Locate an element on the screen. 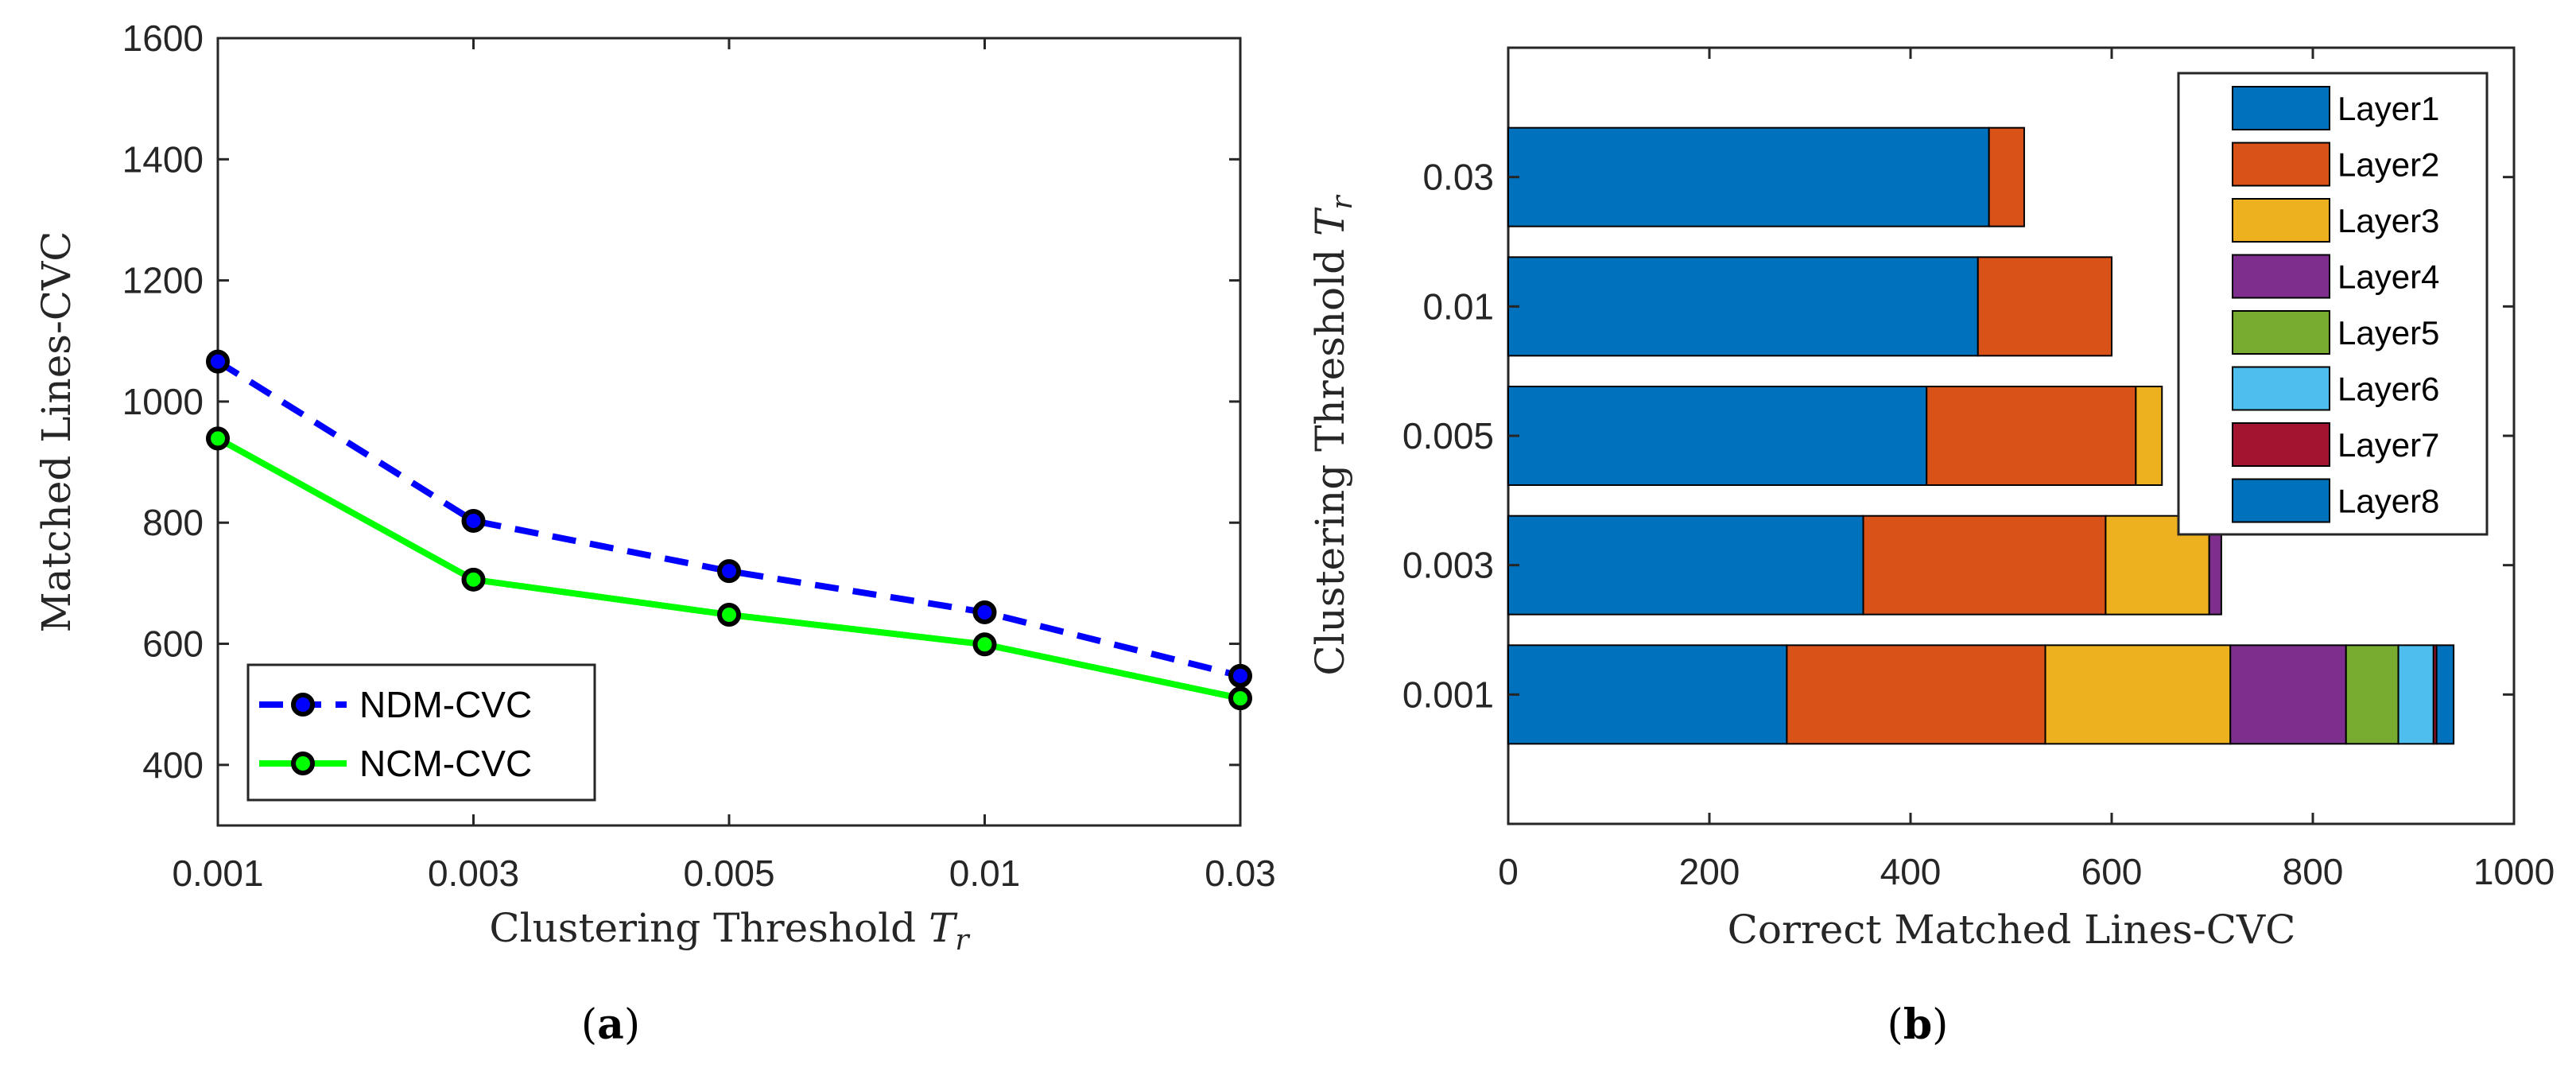 This screenshot has height=1072, width=2576. bar-chart-legend-box is located at coordinates (2333, 304).